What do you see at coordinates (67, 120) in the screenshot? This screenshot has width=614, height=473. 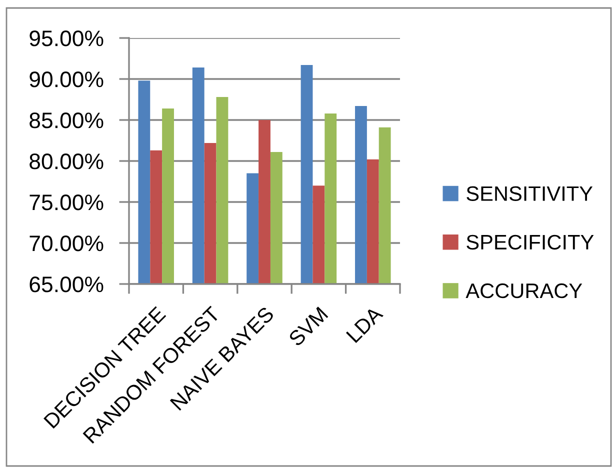 I see `y-tick-label: 85.00%` at bounding box center [67, 120].